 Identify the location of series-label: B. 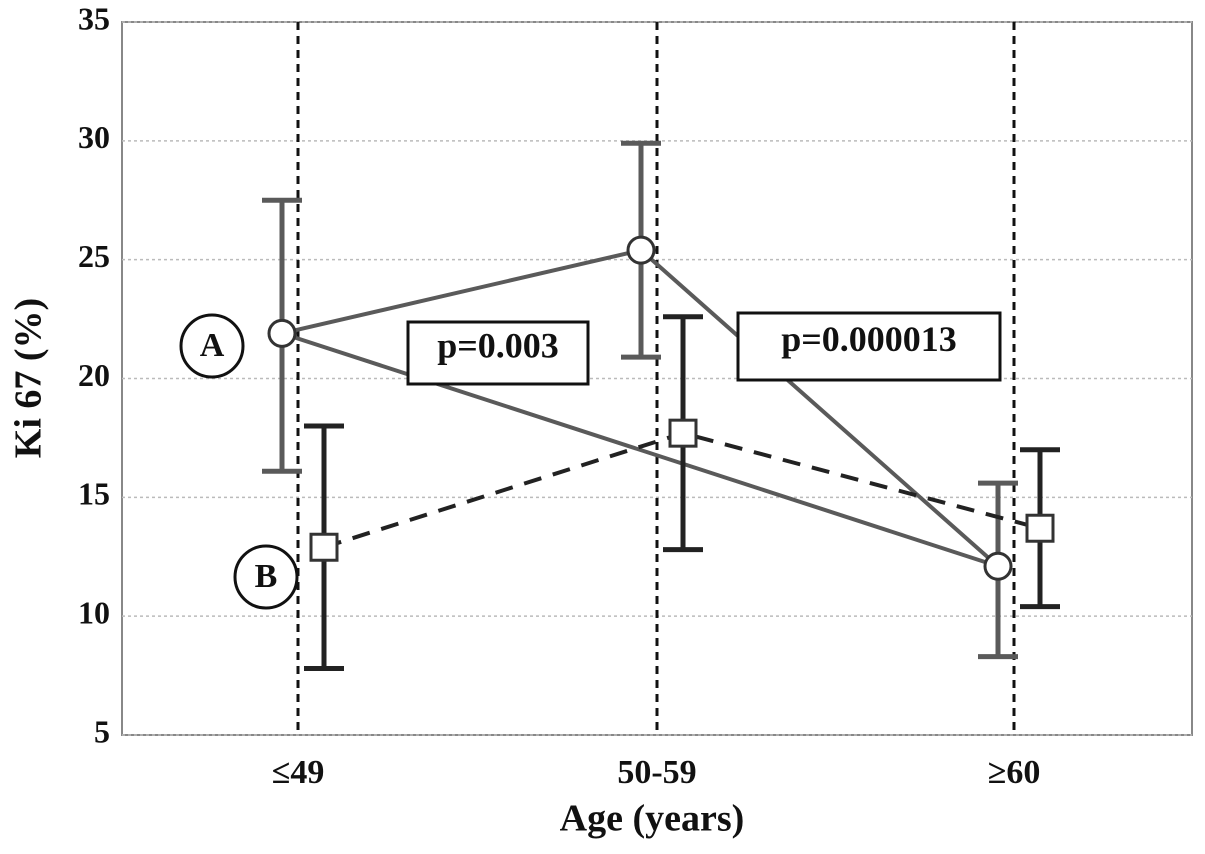
(266, 576).